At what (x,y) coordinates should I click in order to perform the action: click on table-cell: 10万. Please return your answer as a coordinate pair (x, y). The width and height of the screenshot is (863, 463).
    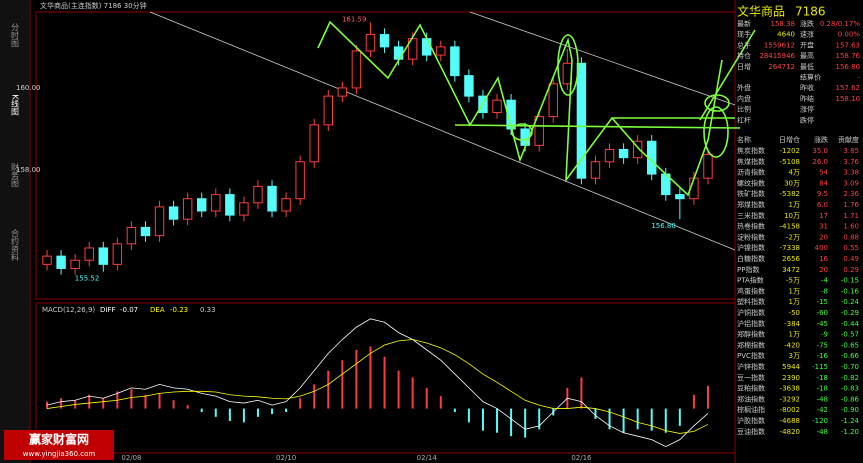
    Looking at the image, I should click on (792, 216).